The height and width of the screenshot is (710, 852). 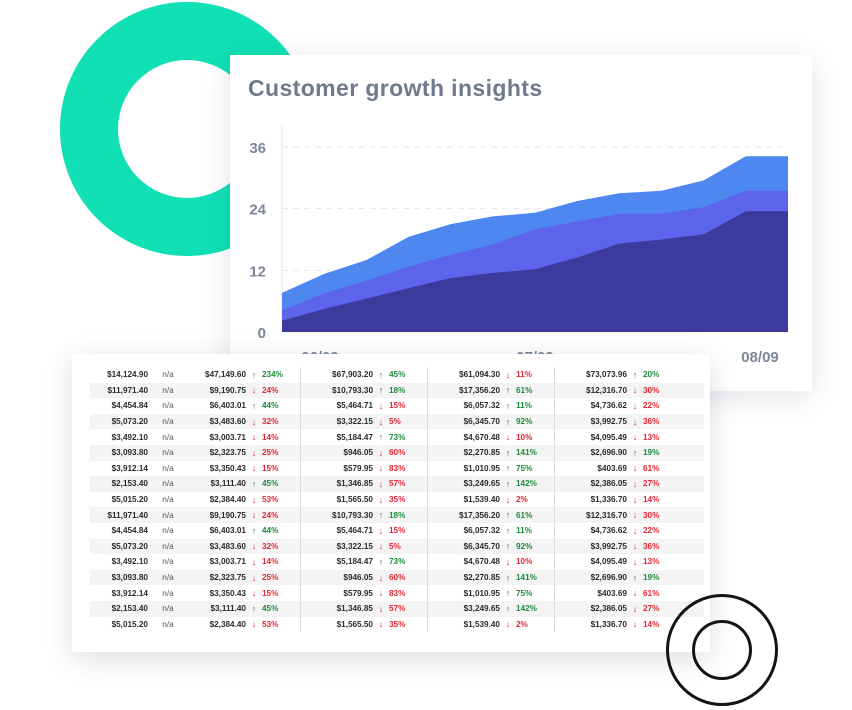 What do you see at coordinates (534, 406) in the screenshot?
I see `change-percent: 11%` at bounding box center [534, 406].